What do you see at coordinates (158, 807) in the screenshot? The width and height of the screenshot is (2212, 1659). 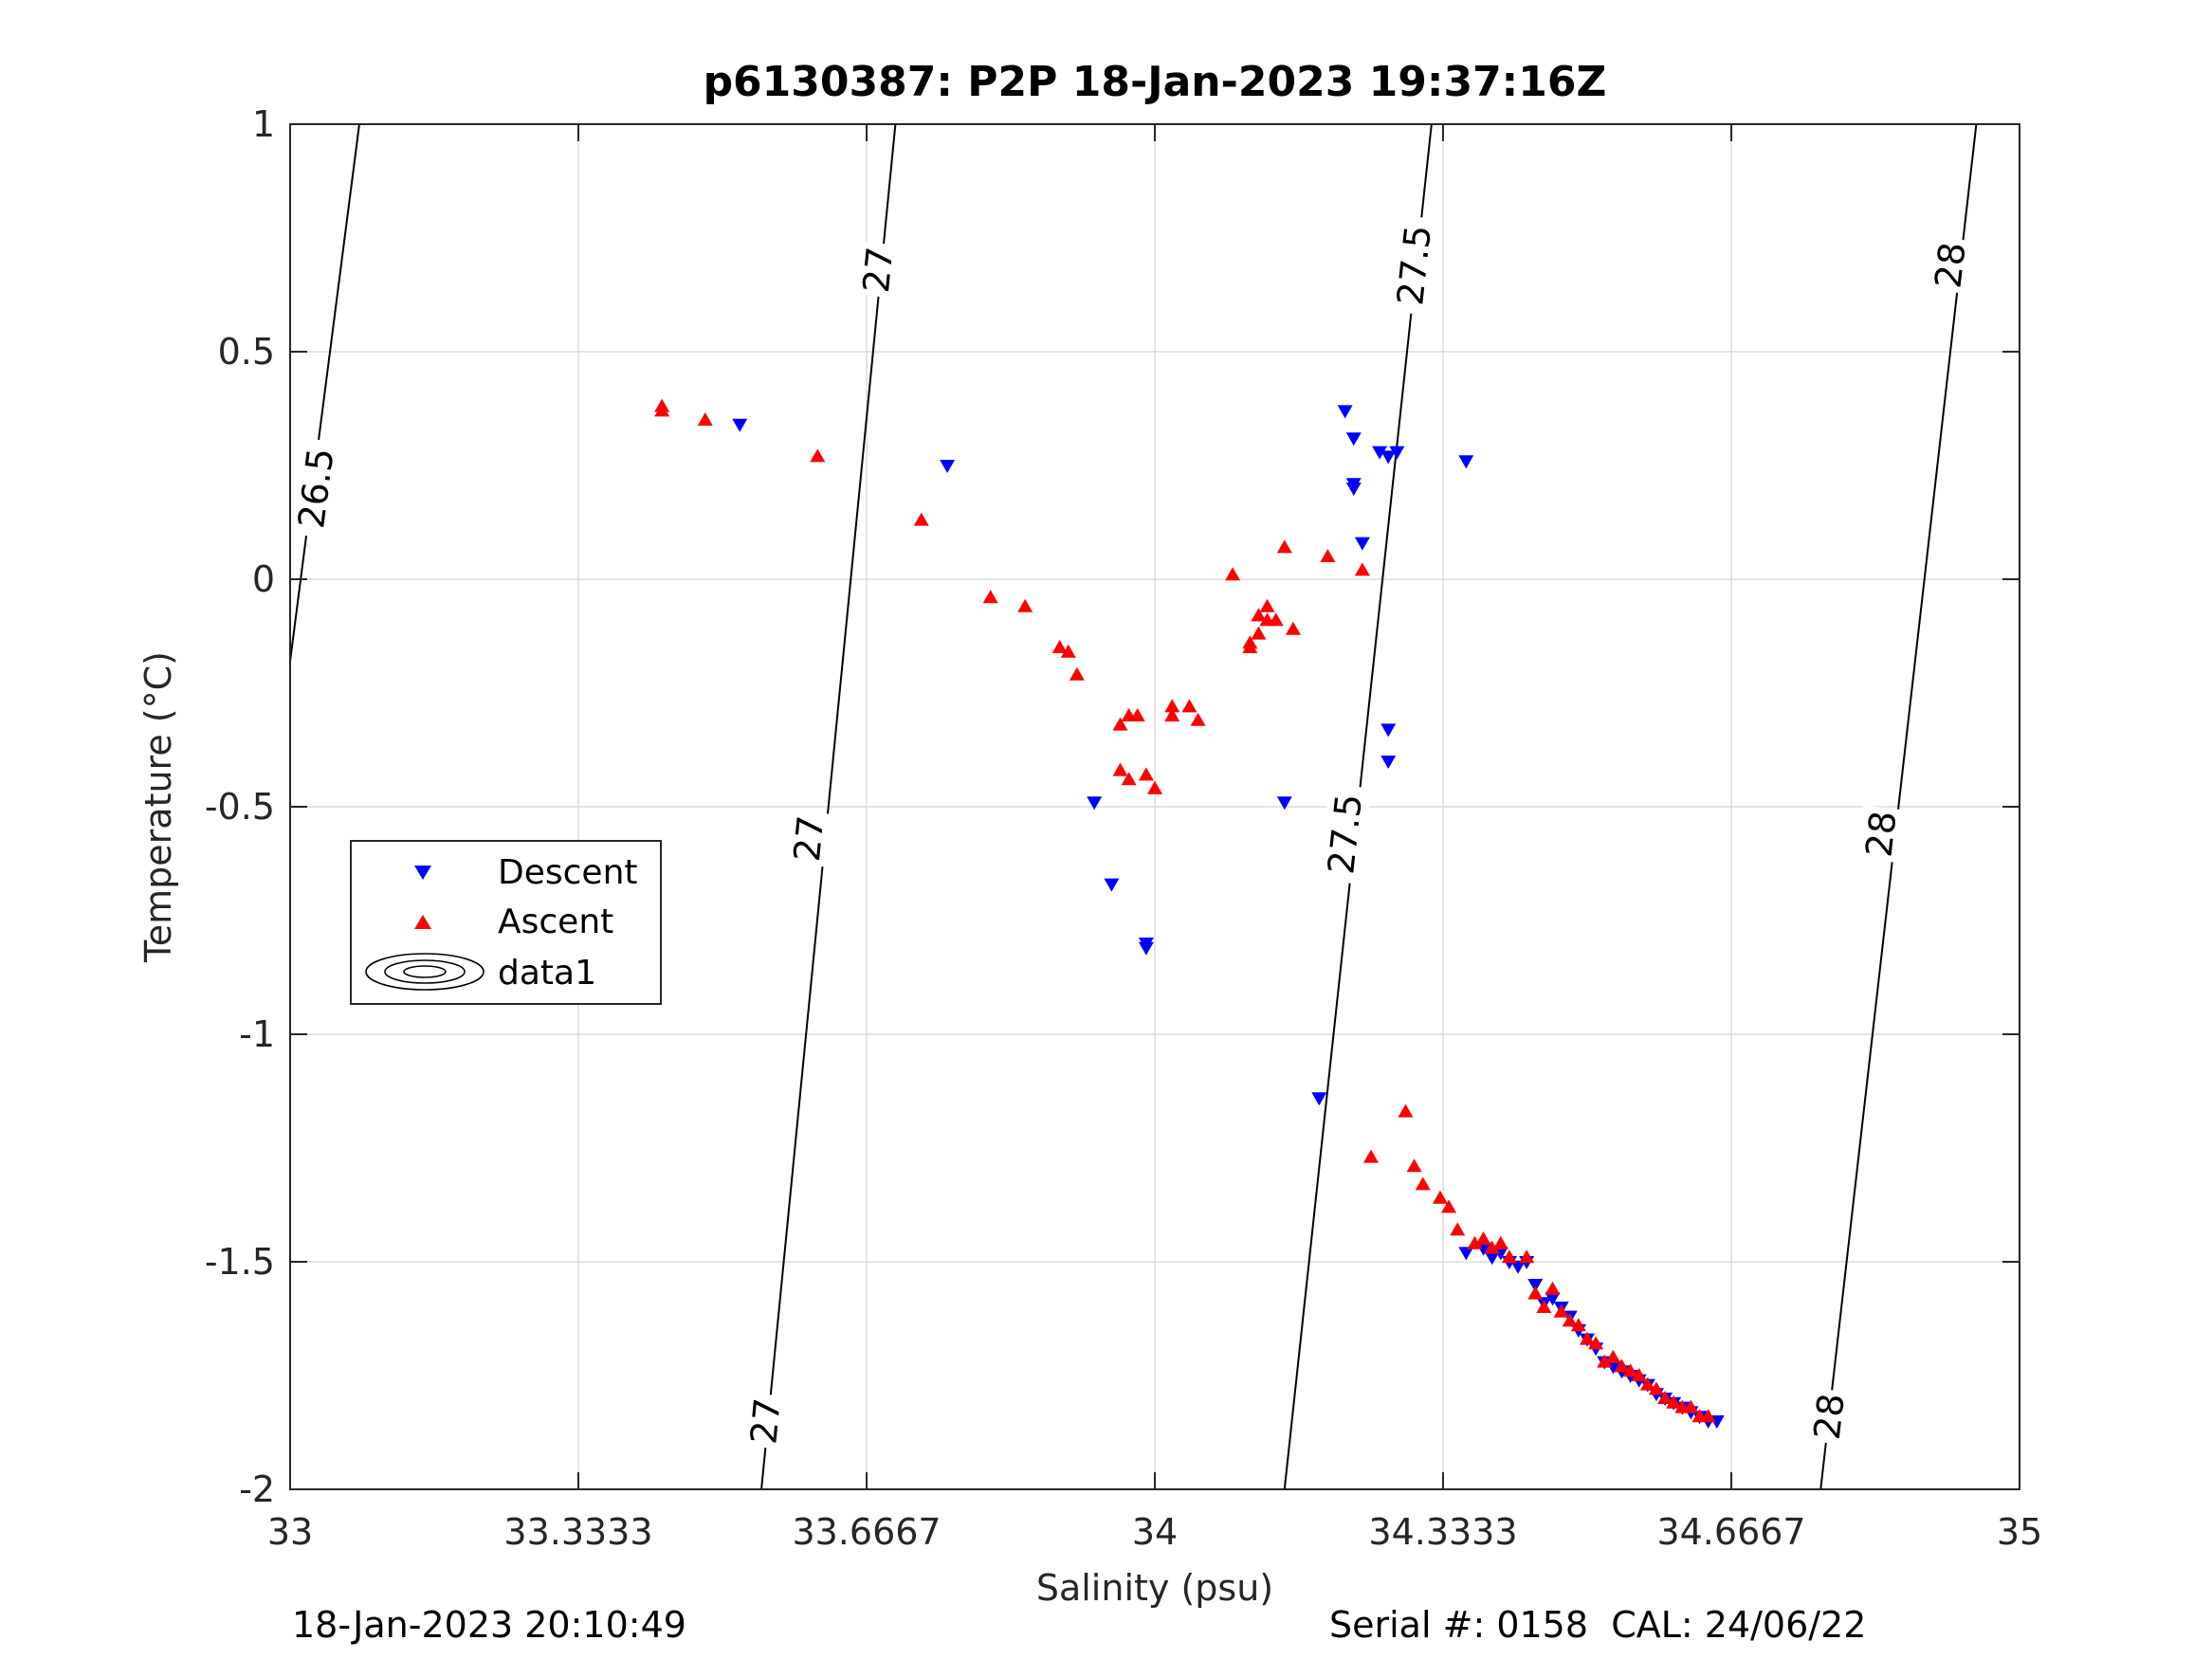 I see `y-axis-label: Temperature (°C)` at bounding box center [158, 807].